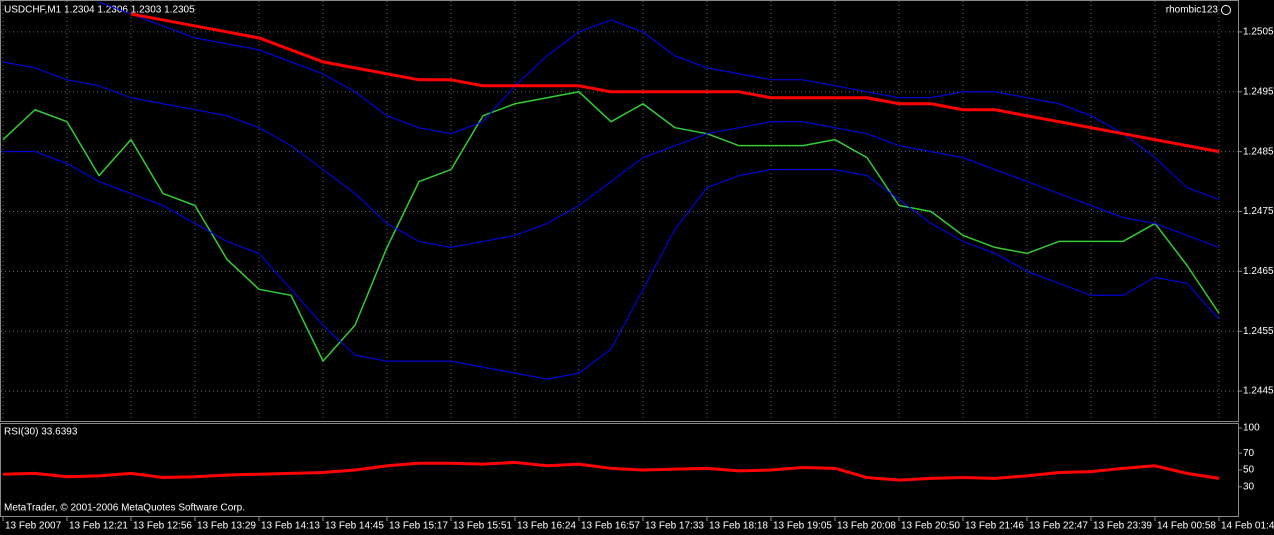 This screenshot has width=1274, height=535. Describe the element at coordinates (162, 526) in the screenshot. I see `x-tick-label: 13 Feb 12:56` at that location.